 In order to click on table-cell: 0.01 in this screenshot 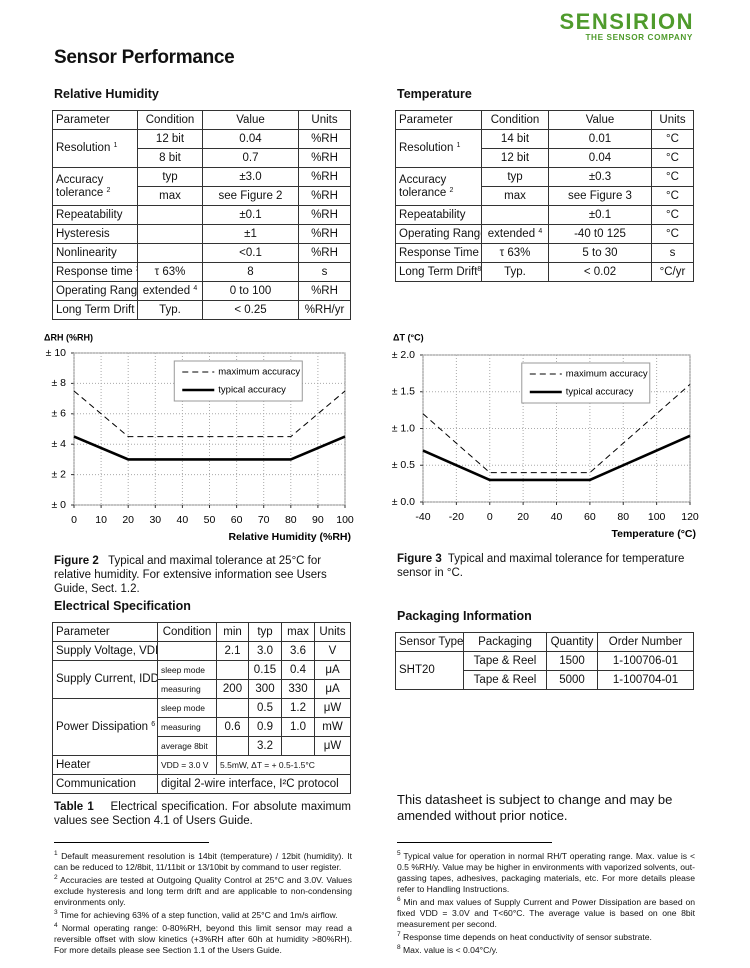, I will do `click(600, 139)`.